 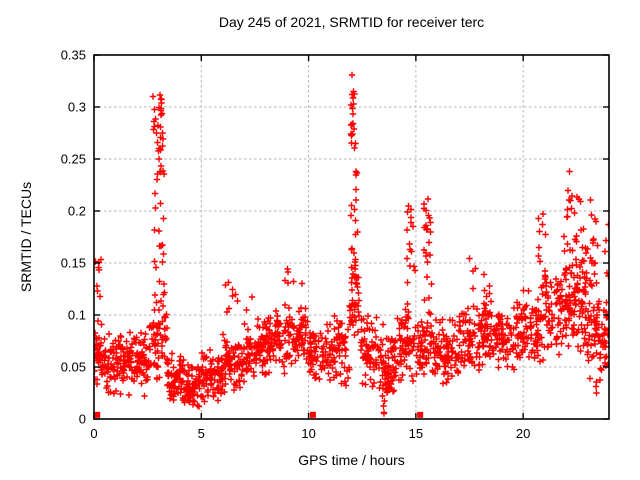 I want to click on x-tick-label: 10, so click(x=308, y=433).